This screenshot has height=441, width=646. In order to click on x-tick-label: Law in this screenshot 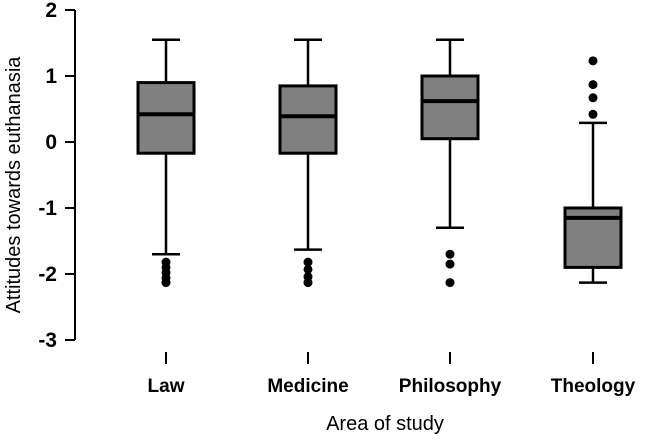, I will do `click(166, 386)`.